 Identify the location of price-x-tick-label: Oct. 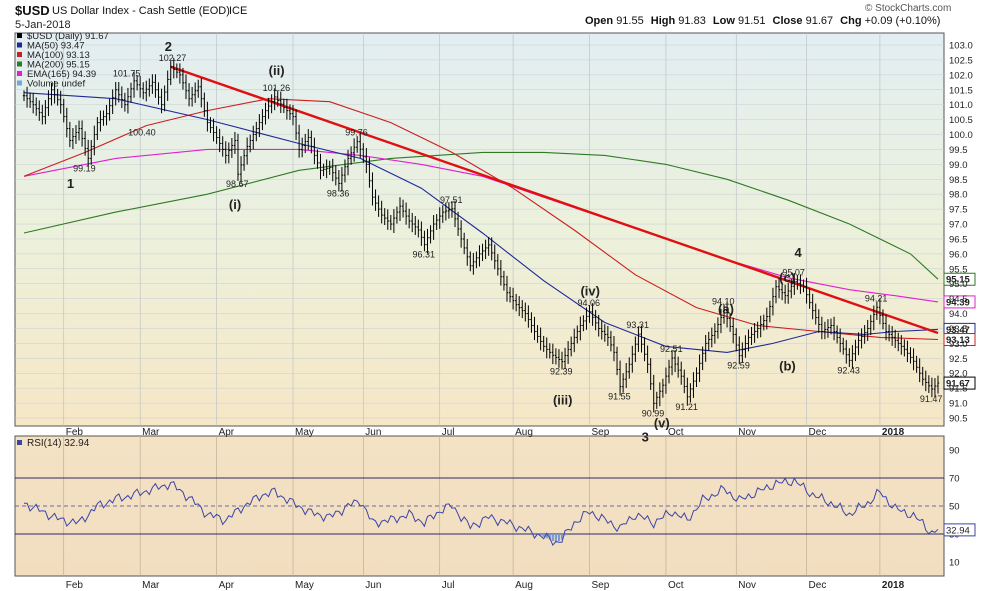
(676, 432).